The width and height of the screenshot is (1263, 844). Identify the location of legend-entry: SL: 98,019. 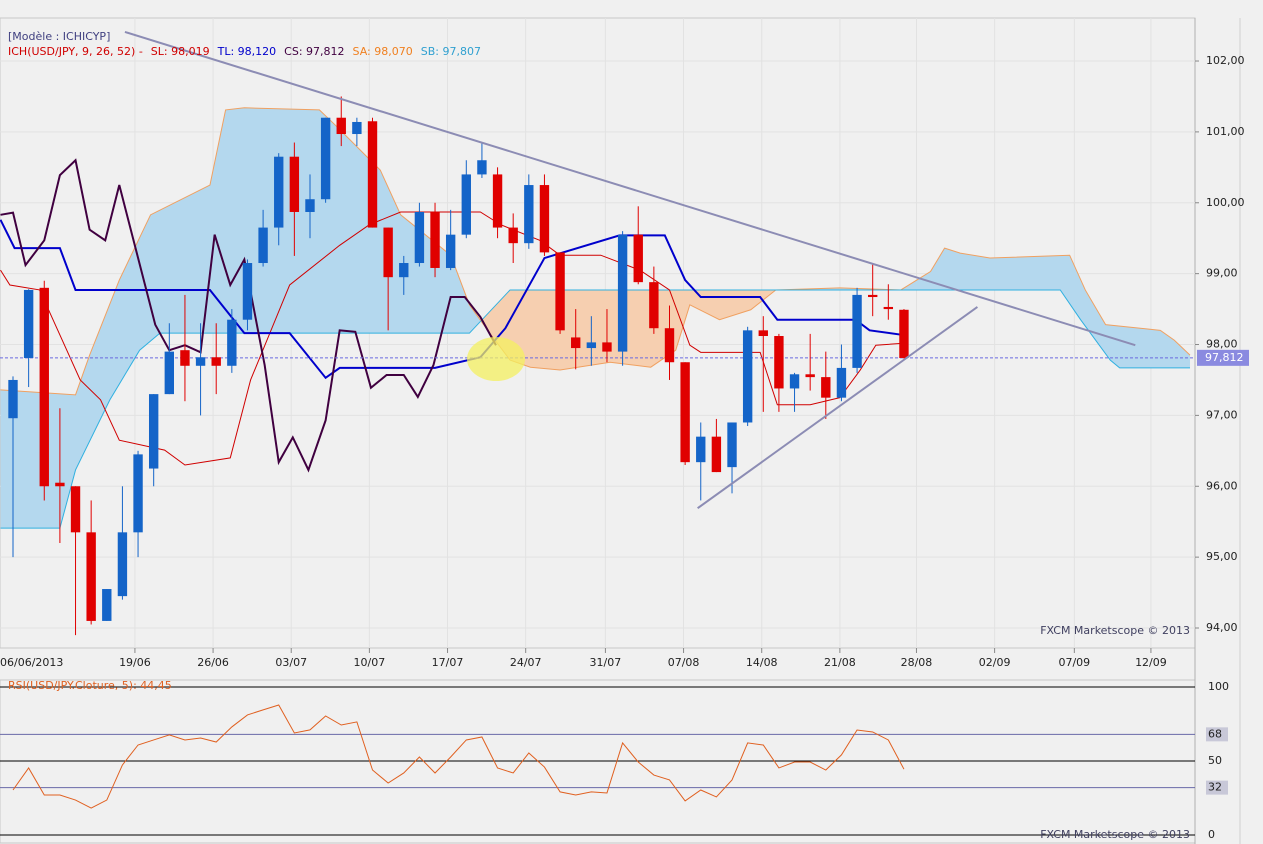
(180, 51).